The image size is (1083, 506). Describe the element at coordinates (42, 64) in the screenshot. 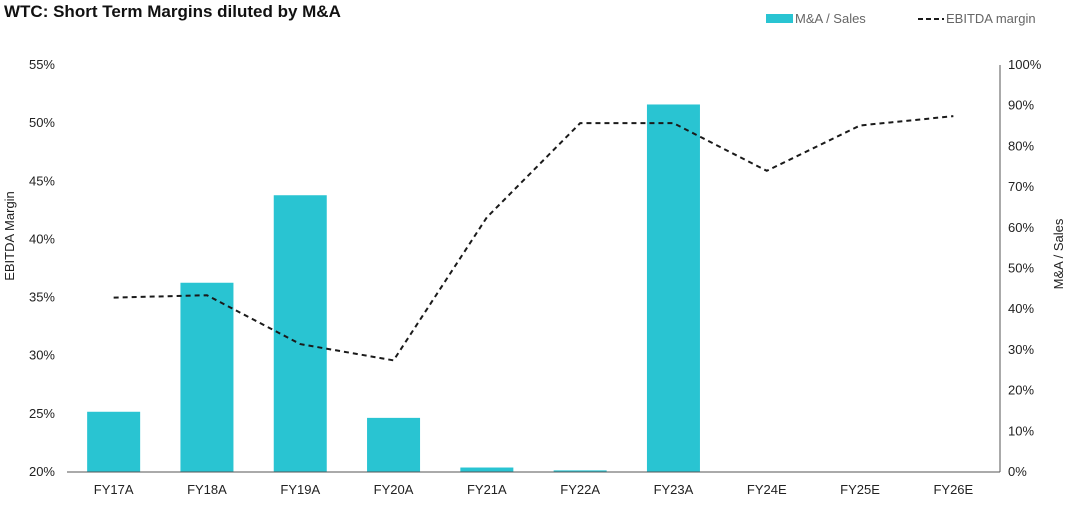

I see `left-tick-label: 55%` at that location.